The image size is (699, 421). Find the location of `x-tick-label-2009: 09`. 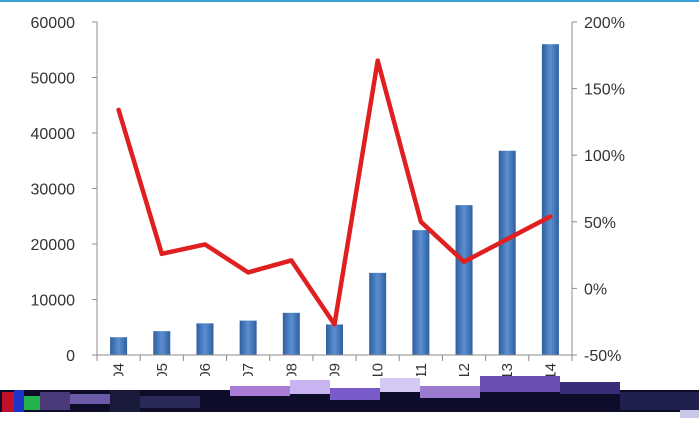

x-tick-label-2009: 09 is located at coordinates (335, 371).